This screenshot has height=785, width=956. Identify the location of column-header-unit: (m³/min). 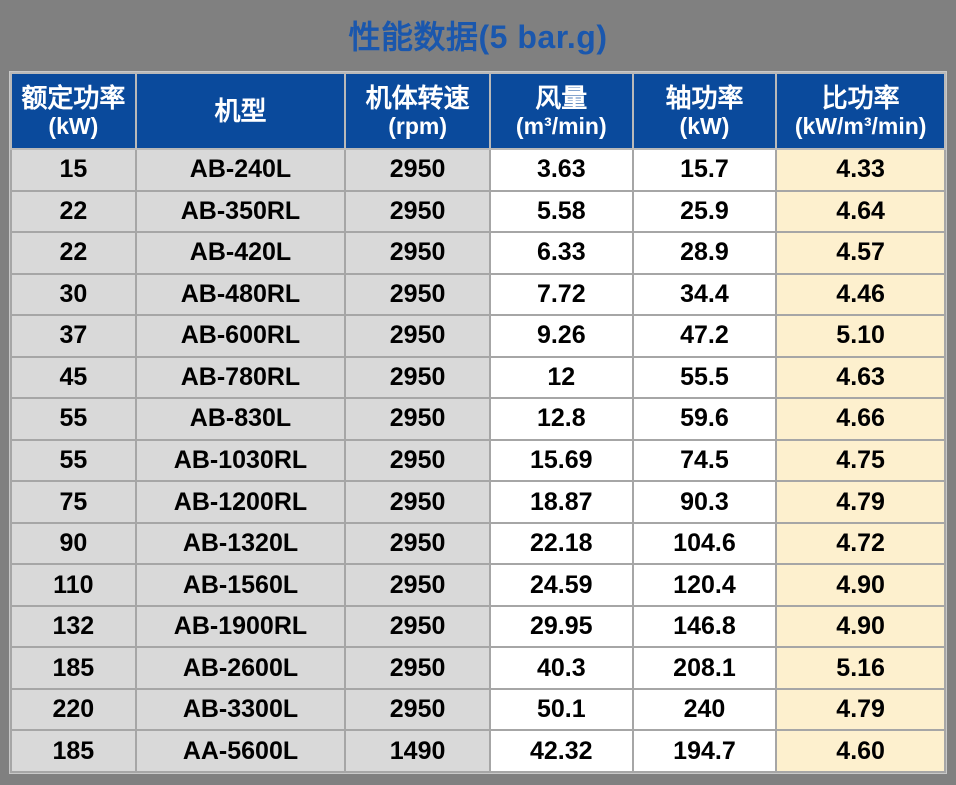
(561, 125).